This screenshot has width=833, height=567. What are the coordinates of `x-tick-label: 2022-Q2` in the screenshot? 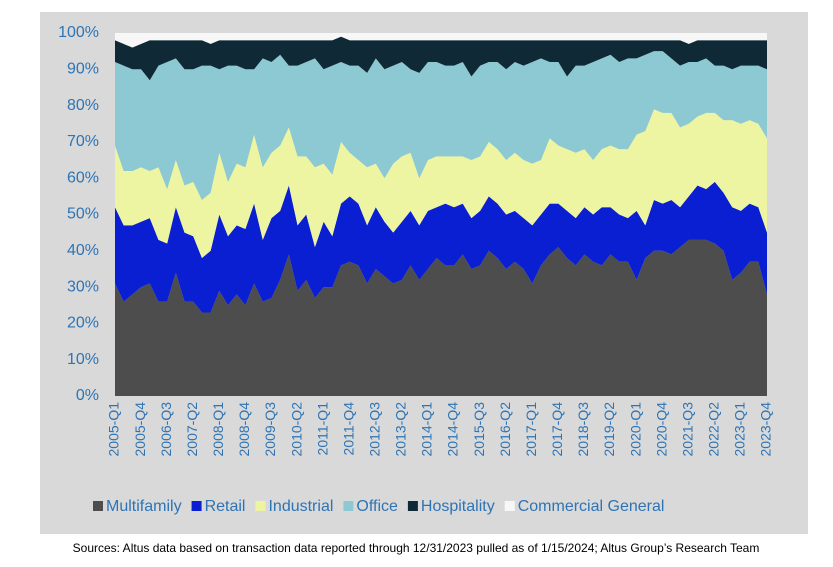 It's located at (714, 429).